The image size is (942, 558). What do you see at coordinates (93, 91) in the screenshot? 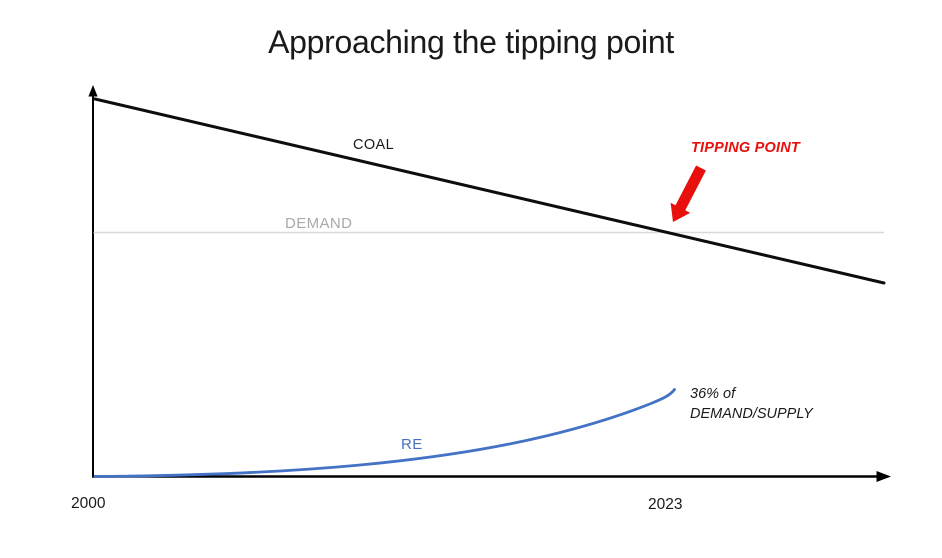
I see `y-axis-arrowhead-icon` at bounding box center [93, 91].